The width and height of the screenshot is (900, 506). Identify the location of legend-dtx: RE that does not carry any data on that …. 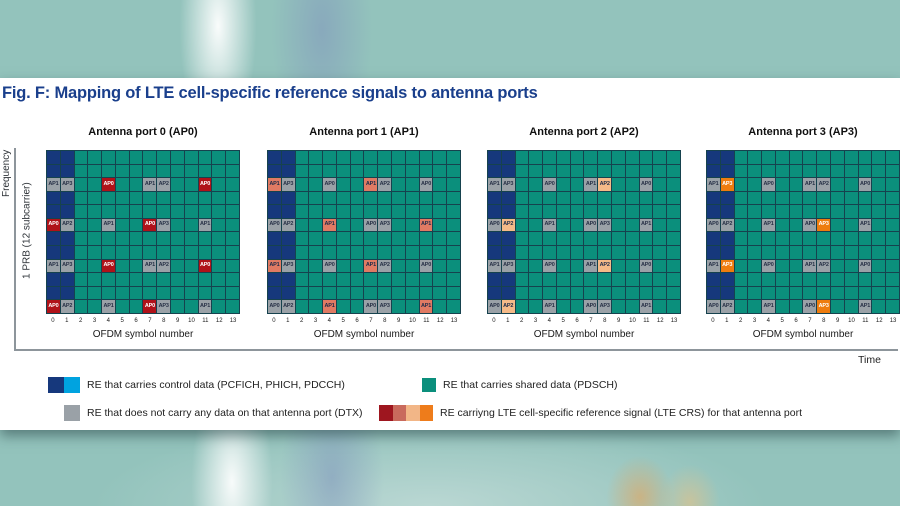
(213, 413).